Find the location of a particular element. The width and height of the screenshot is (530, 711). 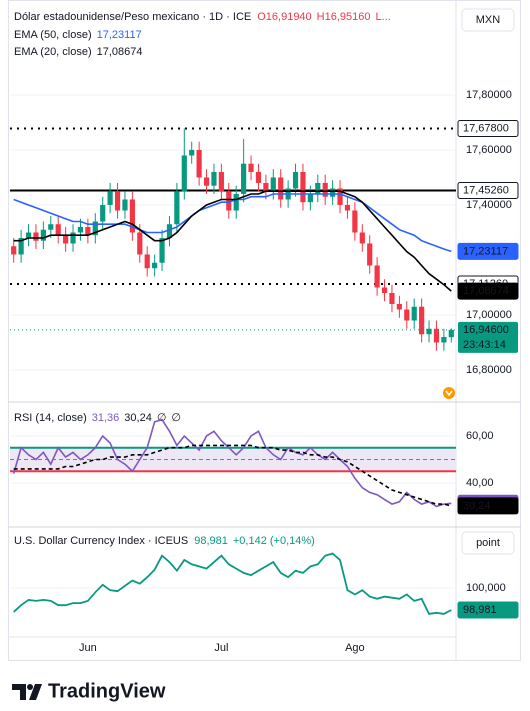

currency-button is located at coordinates (488, 20).